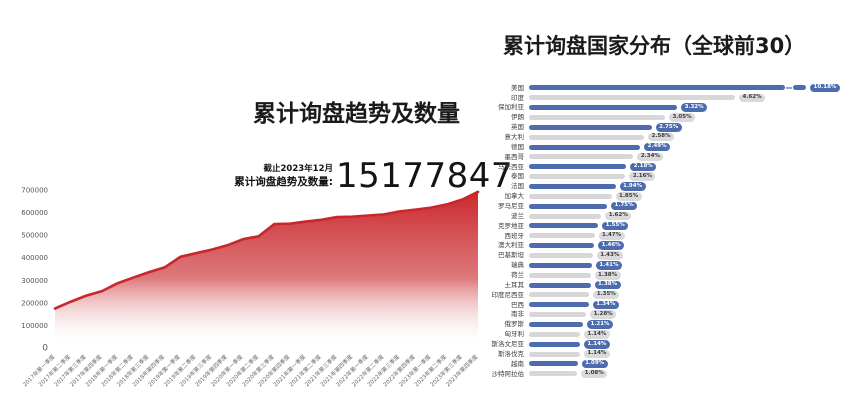 This screenshot has width=852, height=411. What do you see at coordinates (517, 186) in the screenshot?
I see `country-label: 法国` at bounding box center [517, 186].